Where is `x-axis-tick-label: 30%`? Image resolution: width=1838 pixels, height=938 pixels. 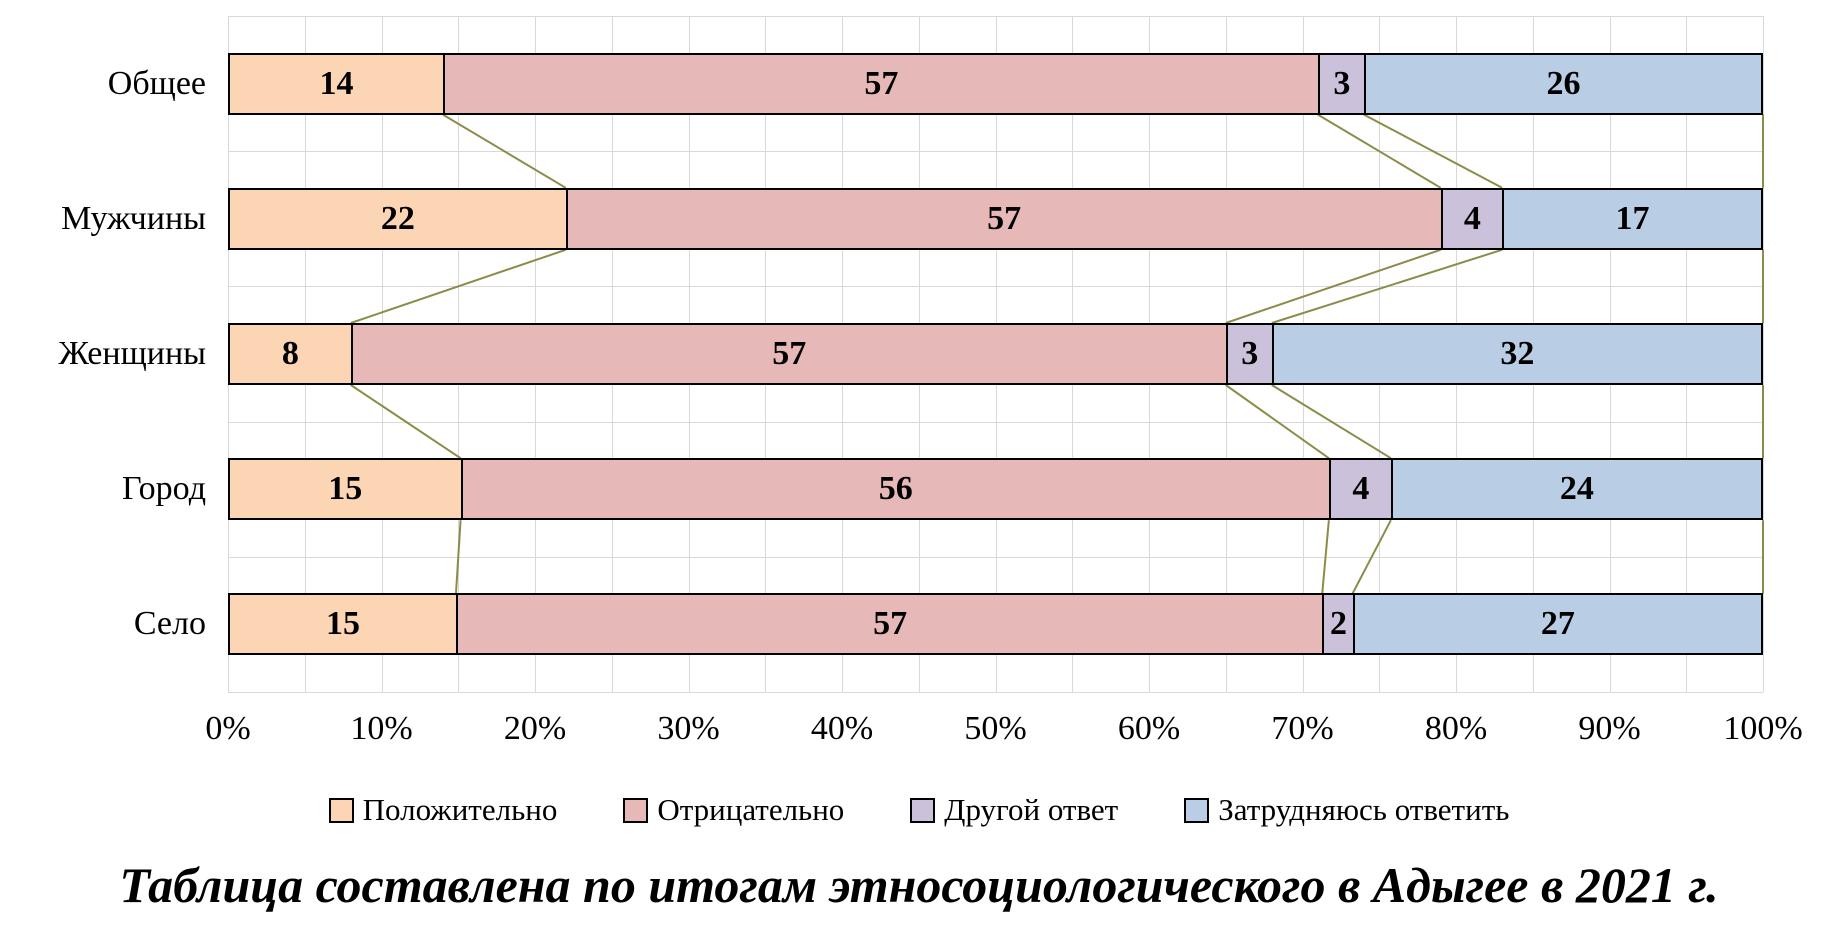
x-axis-tick-label: 30% is located at coordinates (688, 728).